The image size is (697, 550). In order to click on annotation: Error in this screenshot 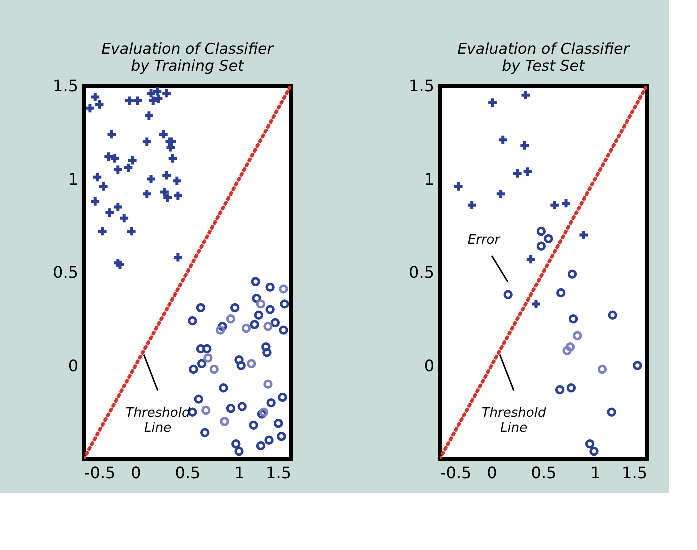, I will do `click(485, 240)`.